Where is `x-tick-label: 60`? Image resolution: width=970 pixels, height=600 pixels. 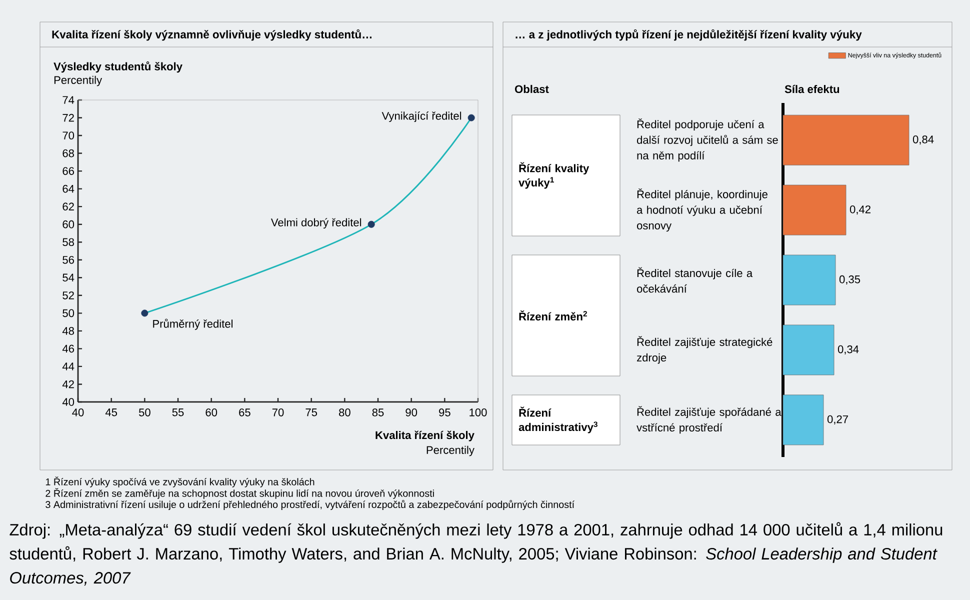 x-tick-label: 60 is located at coordinates (212, 412).